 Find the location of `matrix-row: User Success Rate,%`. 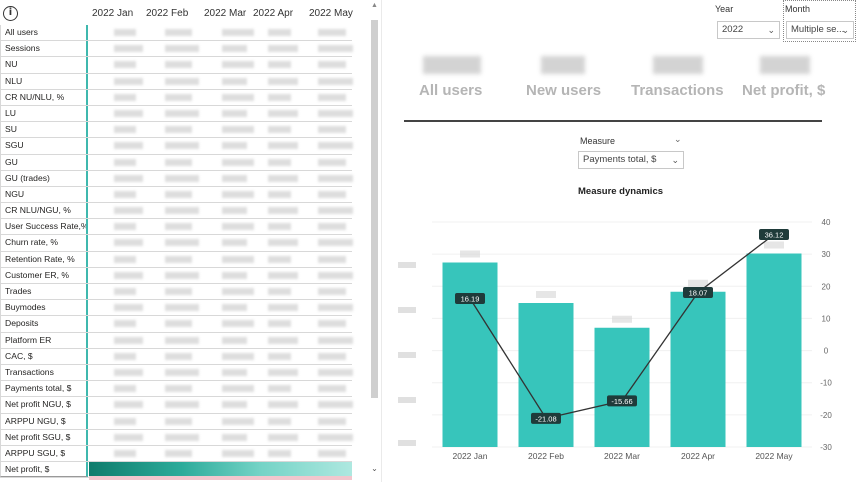

matrix-row: User Success Rate,% is located at coordinates (176, 227).